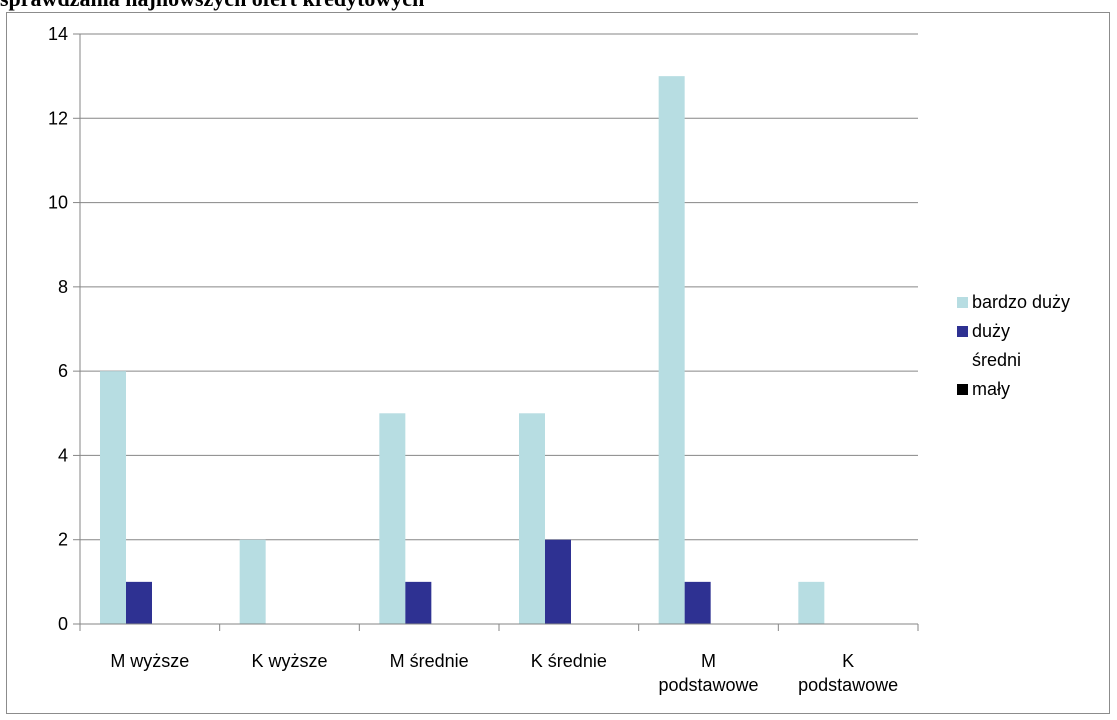 The image size is (1117, 720). What do you see at coordinates (569, 661) in the screenshot?
I see `x-tick-label: K średnie` at bounding box center [569, 661].